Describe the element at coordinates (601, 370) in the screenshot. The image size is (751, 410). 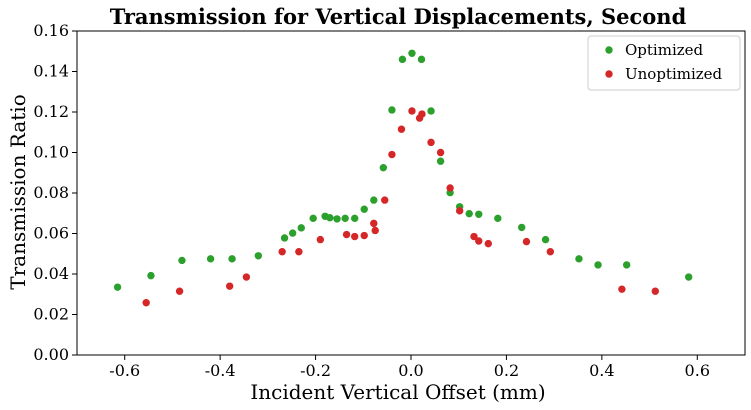
I see `x-tick-label: 0.4` at that location.